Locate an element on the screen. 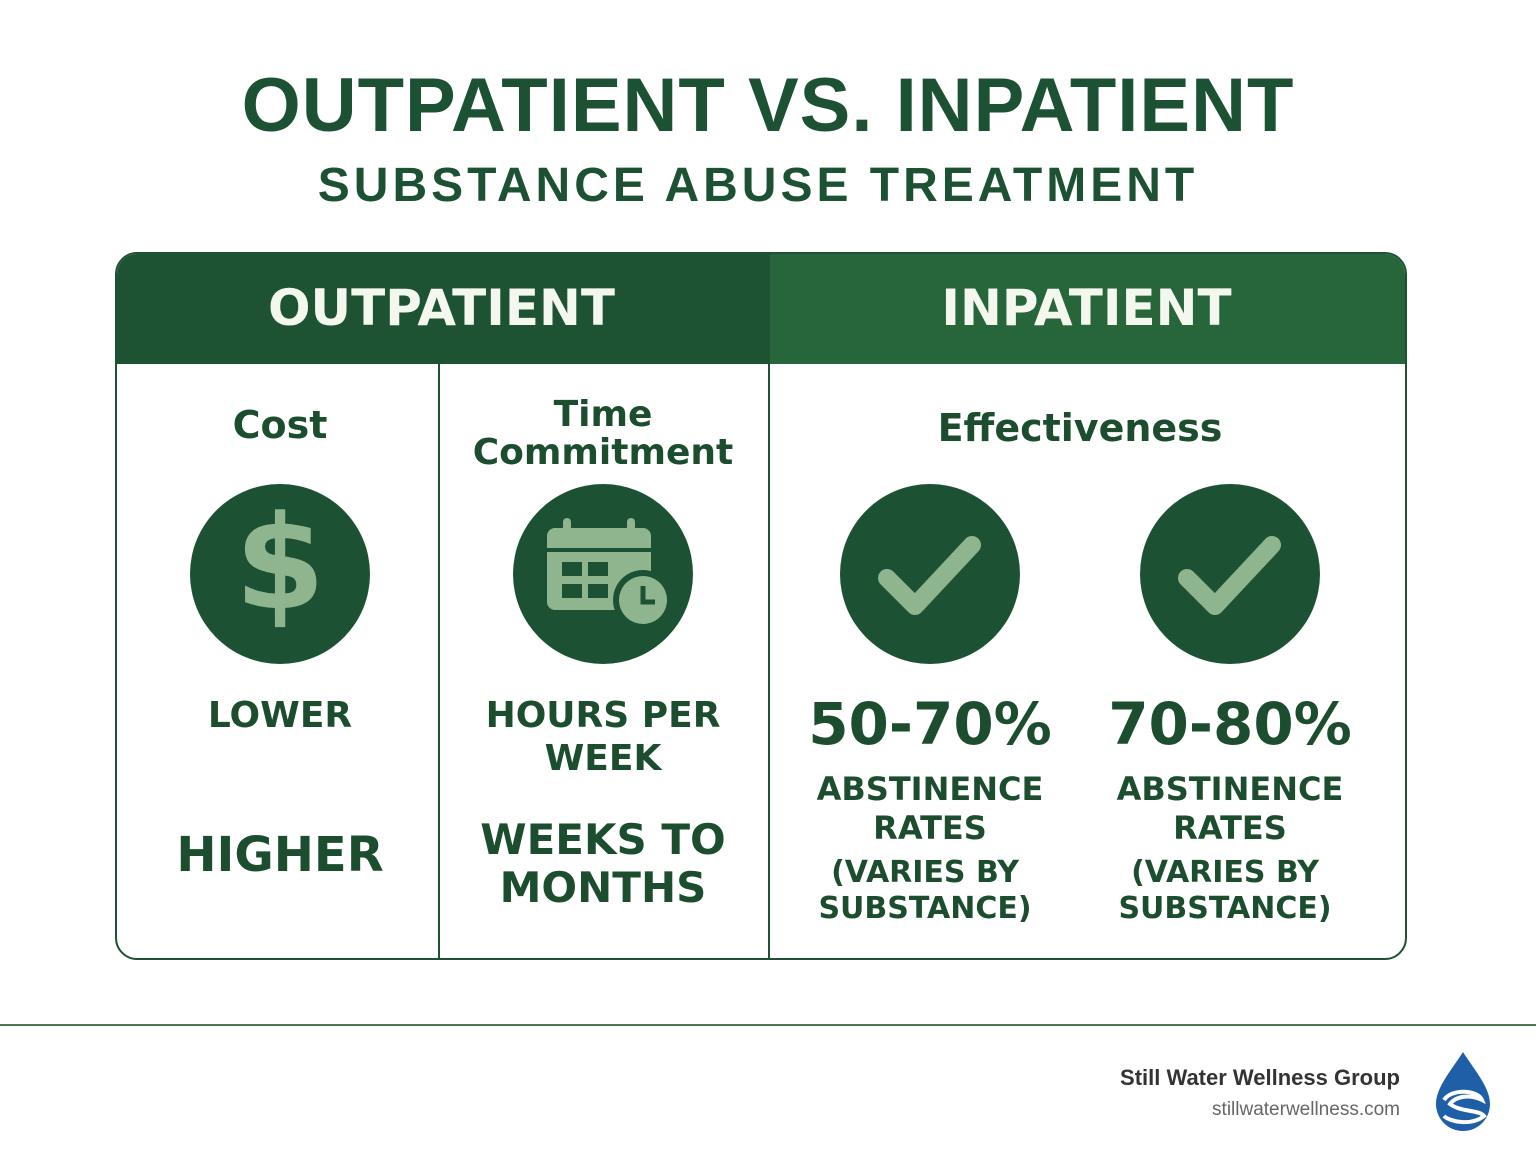 This screenshot has width=1536, height=1154. rate: 50-70% is located at coordinates (930, 724).